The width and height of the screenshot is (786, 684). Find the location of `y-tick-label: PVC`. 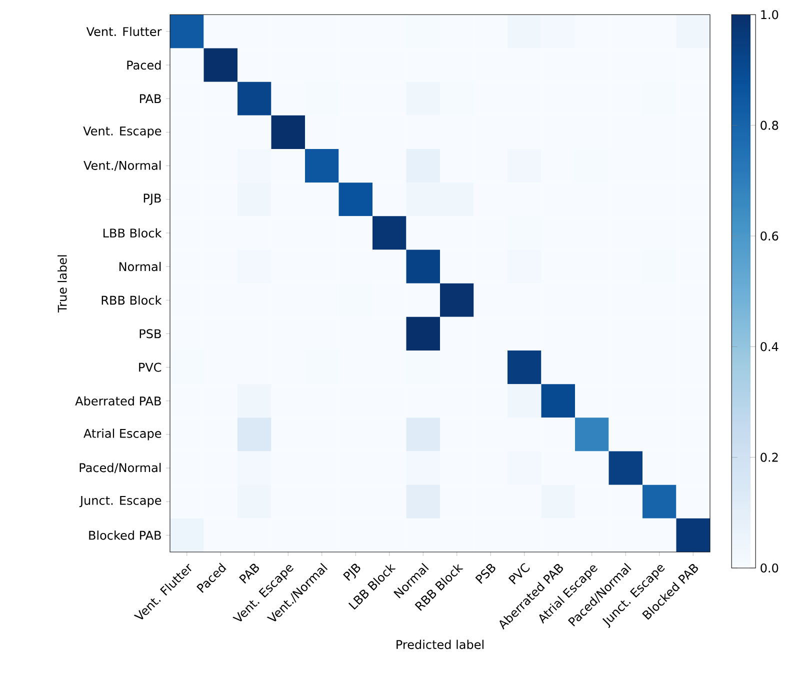

y-tick-label: PVC is located at coordinates (150, 367).